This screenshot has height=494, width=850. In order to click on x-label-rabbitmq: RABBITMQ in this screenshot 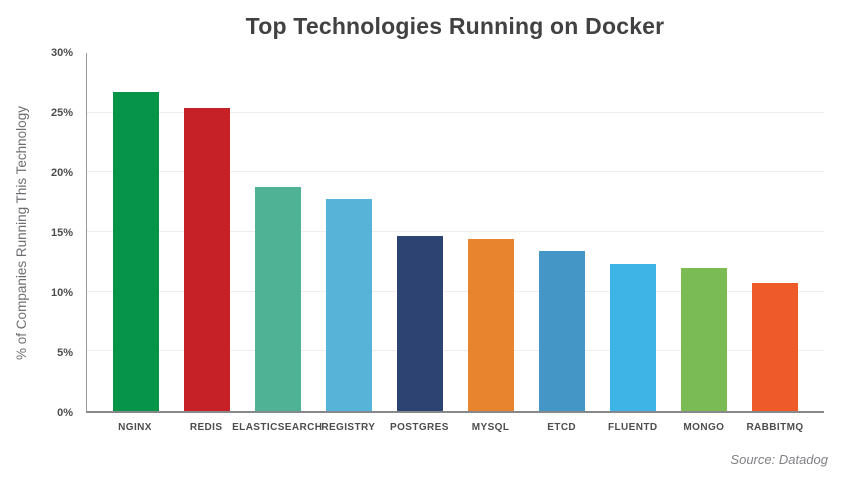, I will do `click(775, 427)`.